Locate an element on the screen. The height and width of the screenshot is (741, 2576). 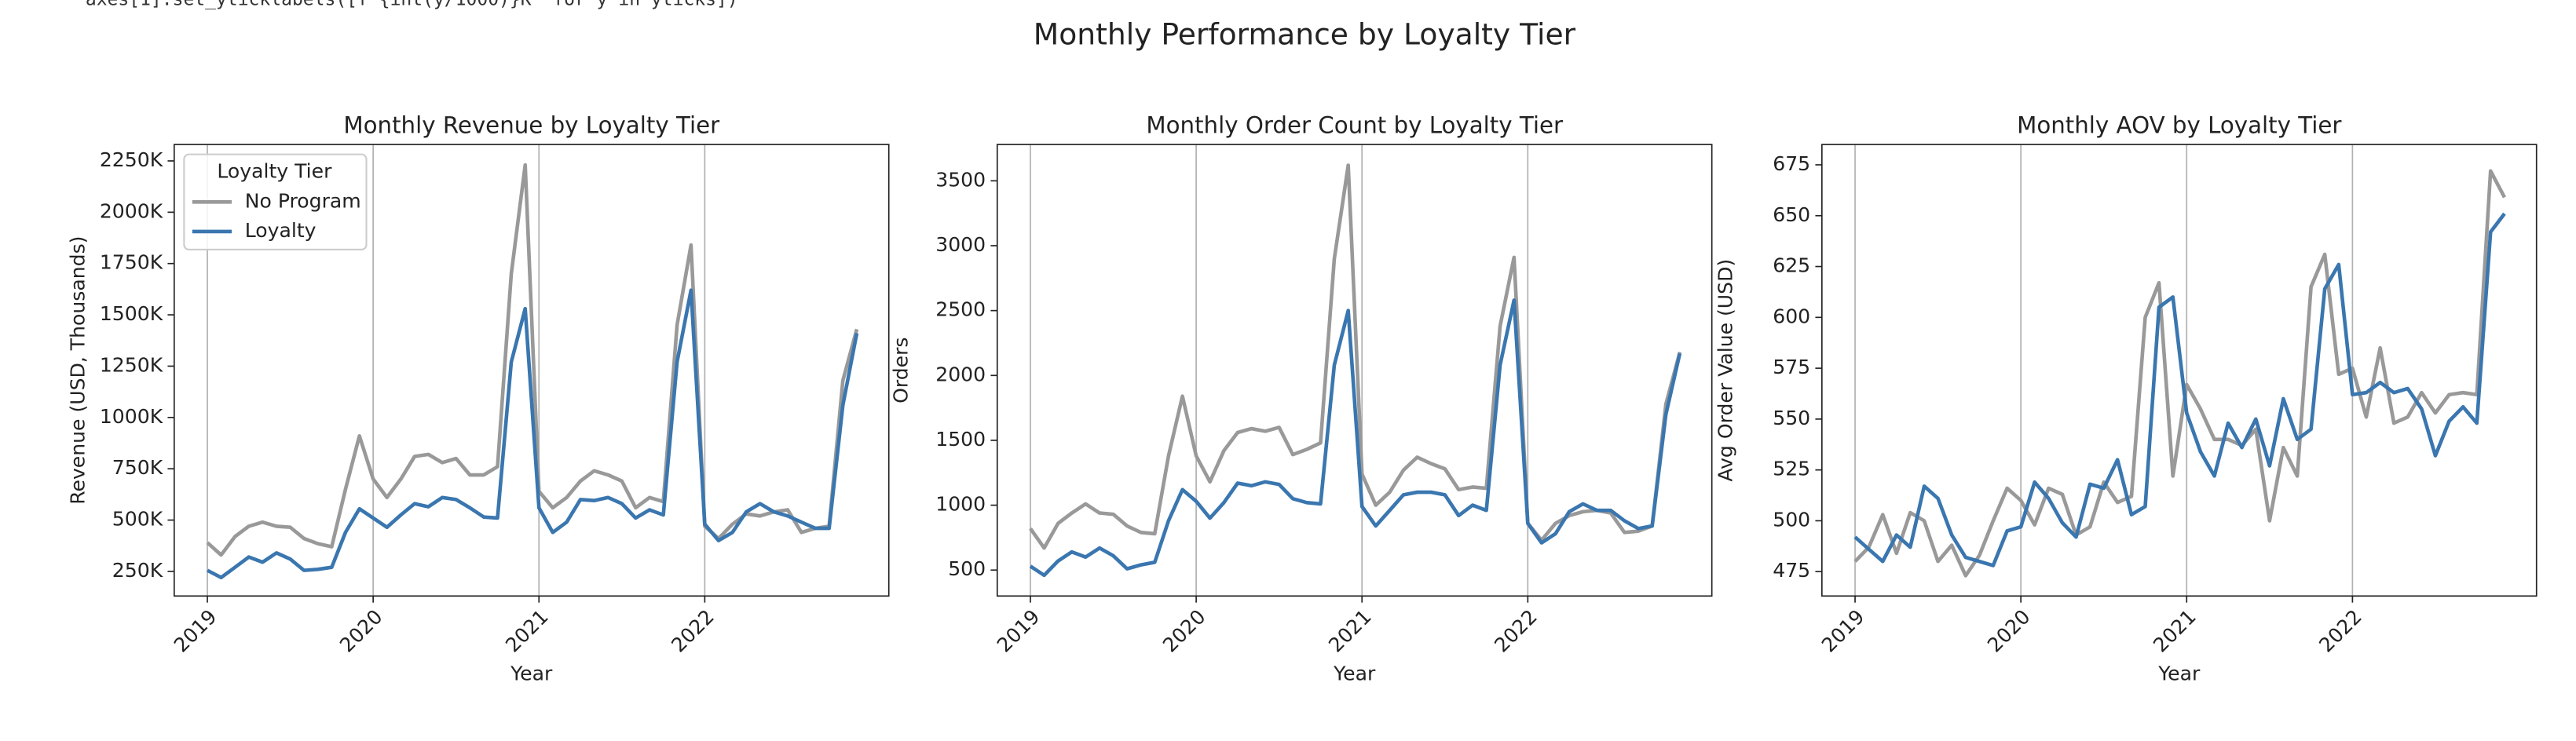
y-axis-label: Revenue (USD, Thousands) is located at coordinates (78, 370).